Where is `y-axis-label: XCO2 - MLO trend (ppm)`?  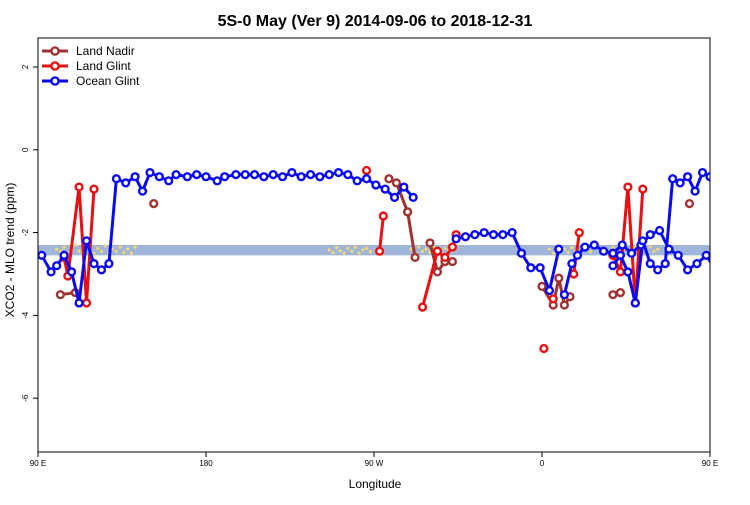 y-axis-label: XCO2 - MLO trend (ppm) is located at coordinates (10, 250).